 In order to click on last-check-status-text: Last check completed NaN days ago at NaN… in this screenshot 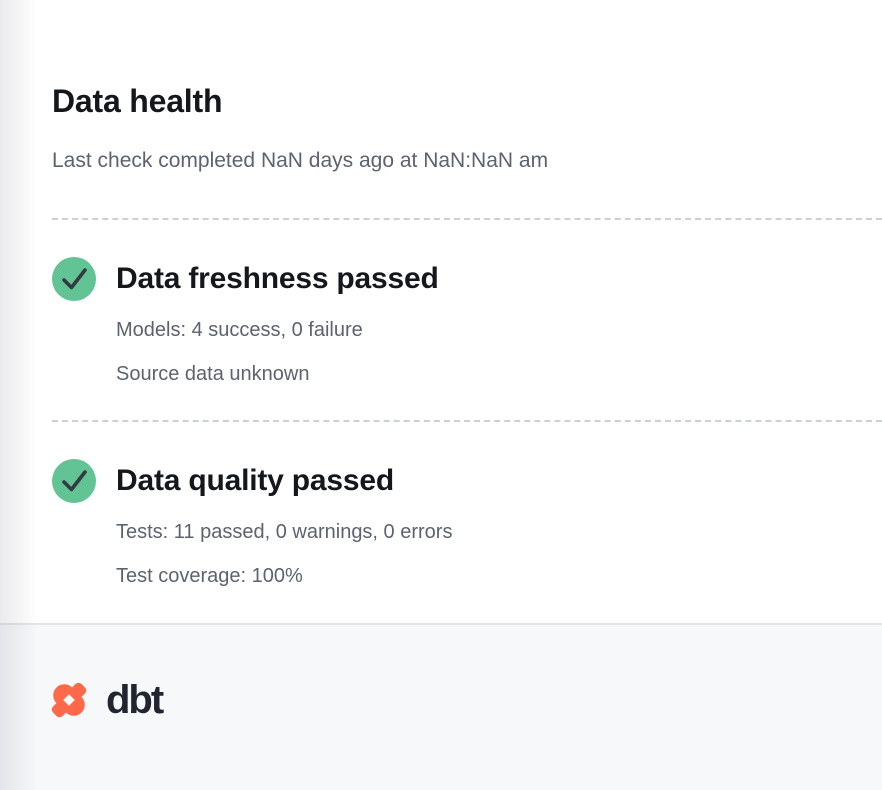, I will do `click(300, 160)`.